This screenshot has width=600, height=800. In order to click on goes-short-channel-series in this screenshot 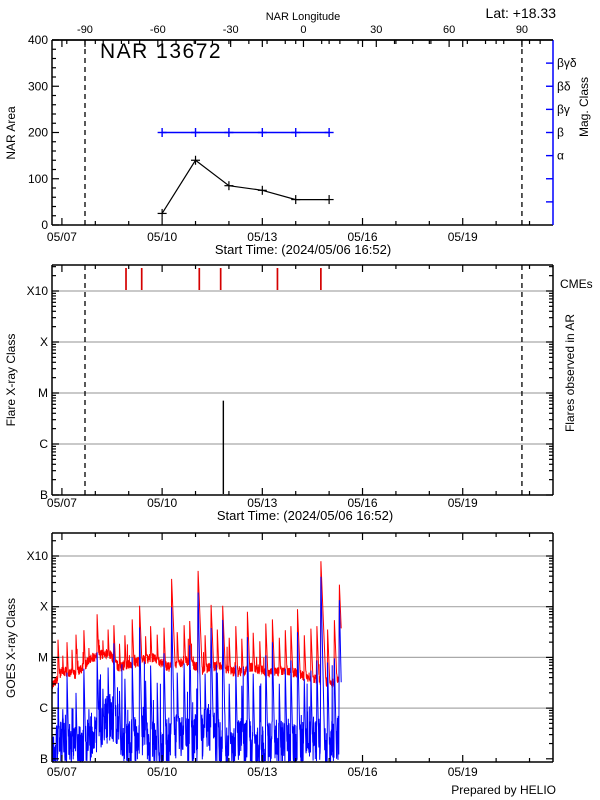, I will do `click(196, 669)`.